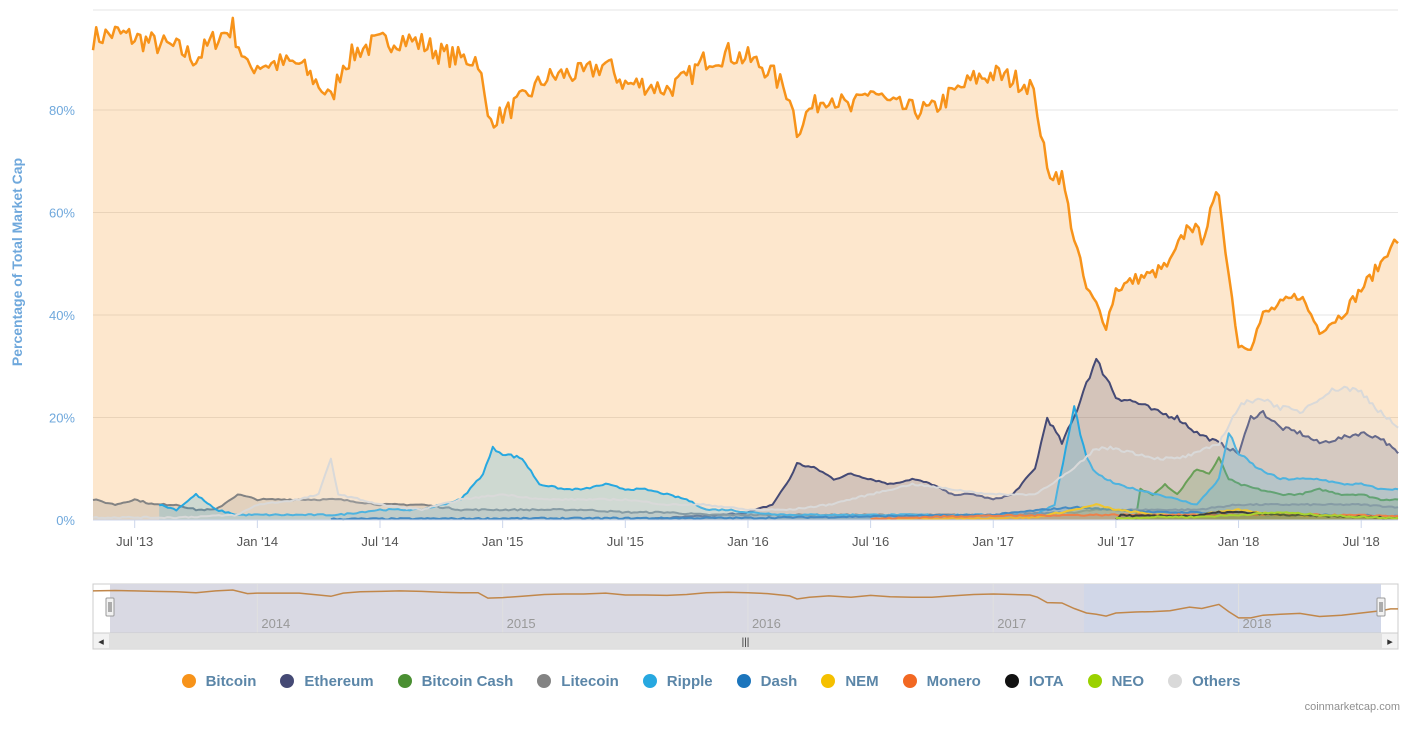  What do you see at coordinates (1128, 681) in the screenshot?
I see `legend-label: NEO` at bounding box center [1128, 681].